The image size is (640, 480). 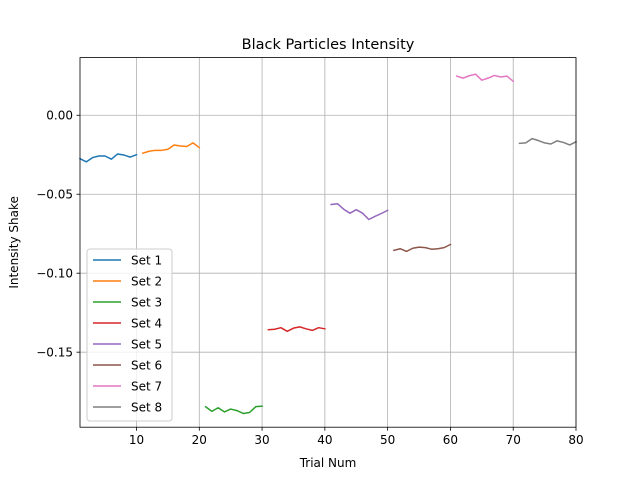 I want to click on chart-title: Black Particles Intensity, so click(x=328, y=45).